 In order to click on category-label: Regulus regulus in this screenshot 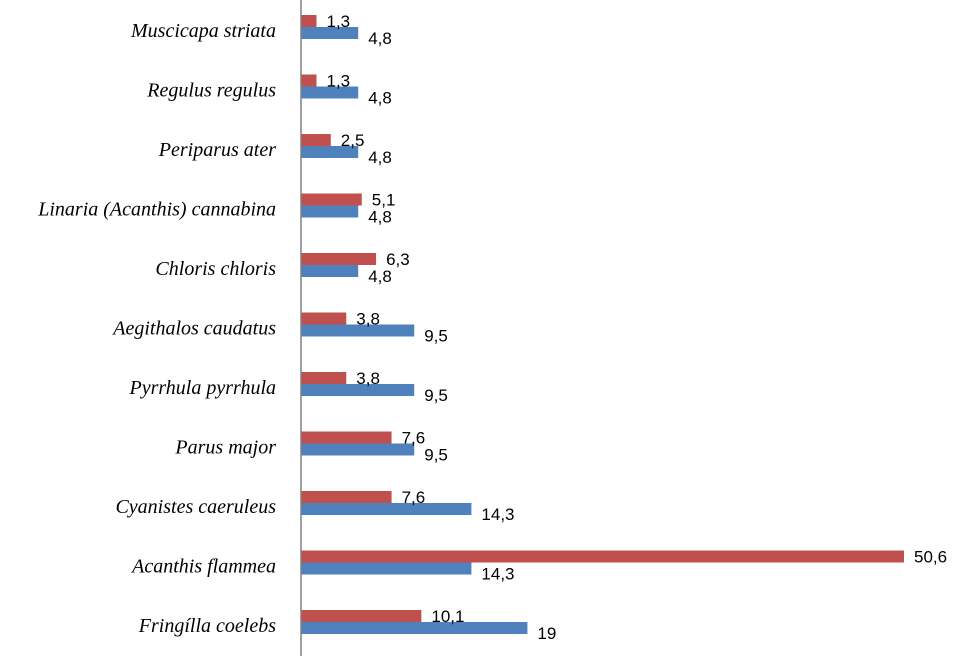, I will do `click(211, 91)`.